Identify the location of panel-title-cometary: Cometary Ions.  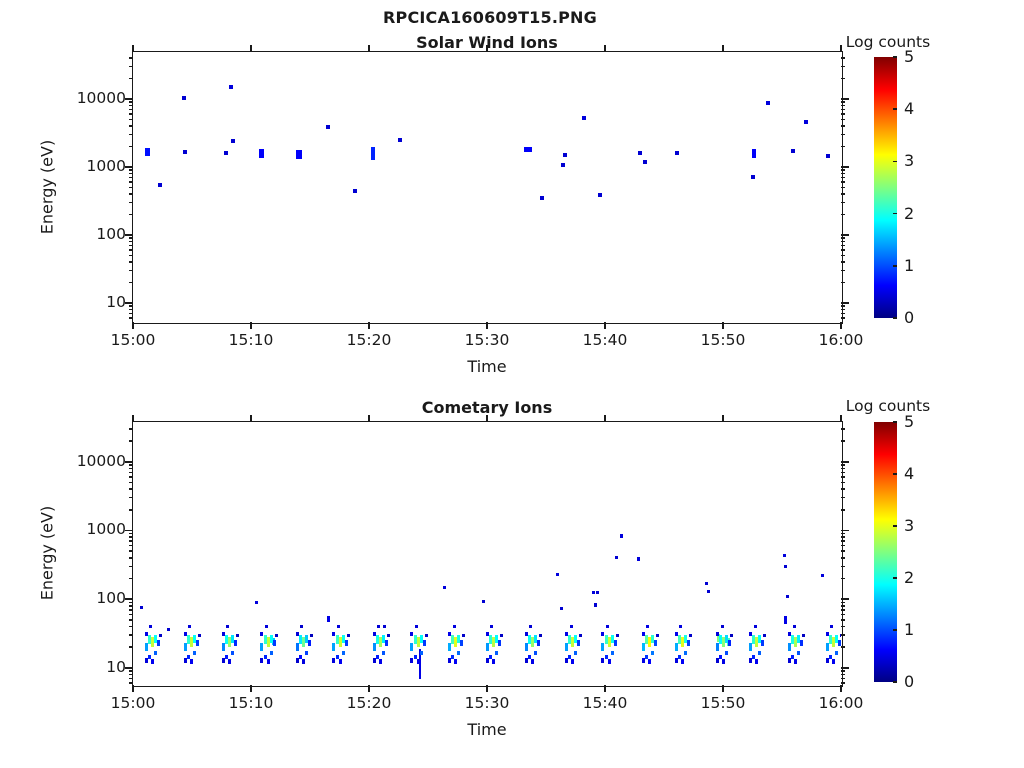
(487, 407).